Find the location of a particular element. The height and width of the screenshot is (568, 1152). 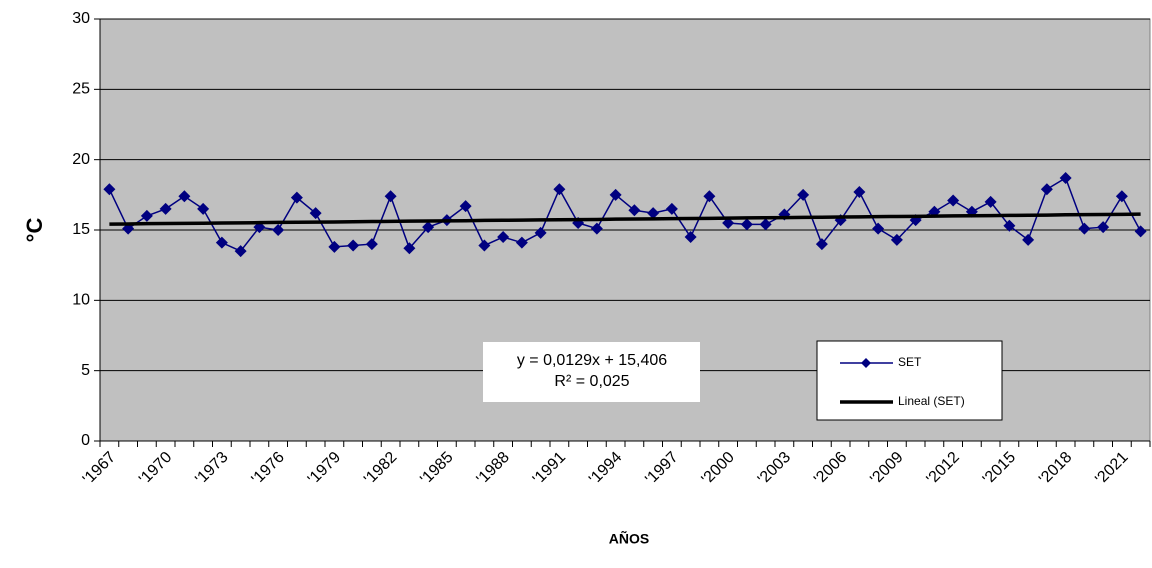

x-tick-label: '2000 is located at coordinates (718, 468).